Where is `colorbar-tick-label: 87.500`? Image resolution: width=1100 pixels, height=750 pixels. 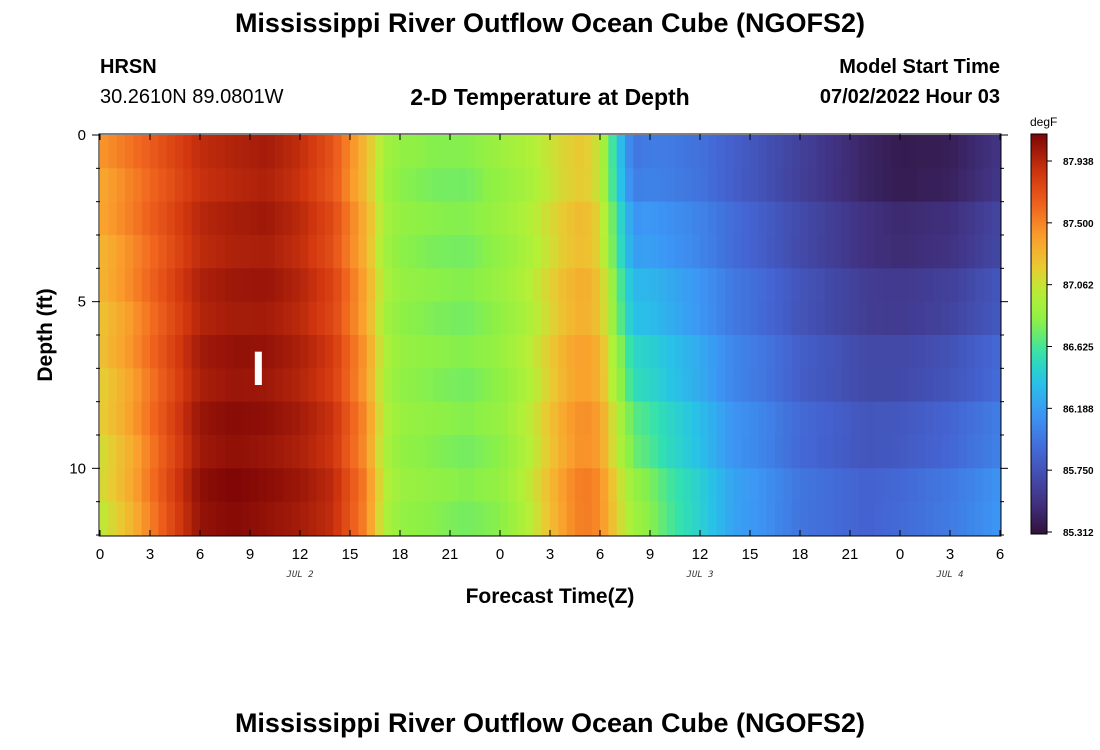
colorbar-tick-label: 87.500 is located at coordinates (1078, 224).